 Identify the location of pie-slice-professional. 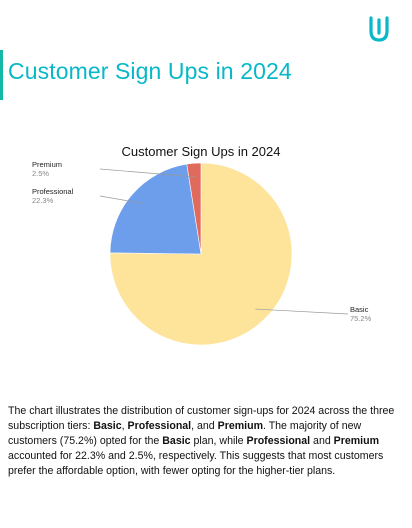
(155, 209).